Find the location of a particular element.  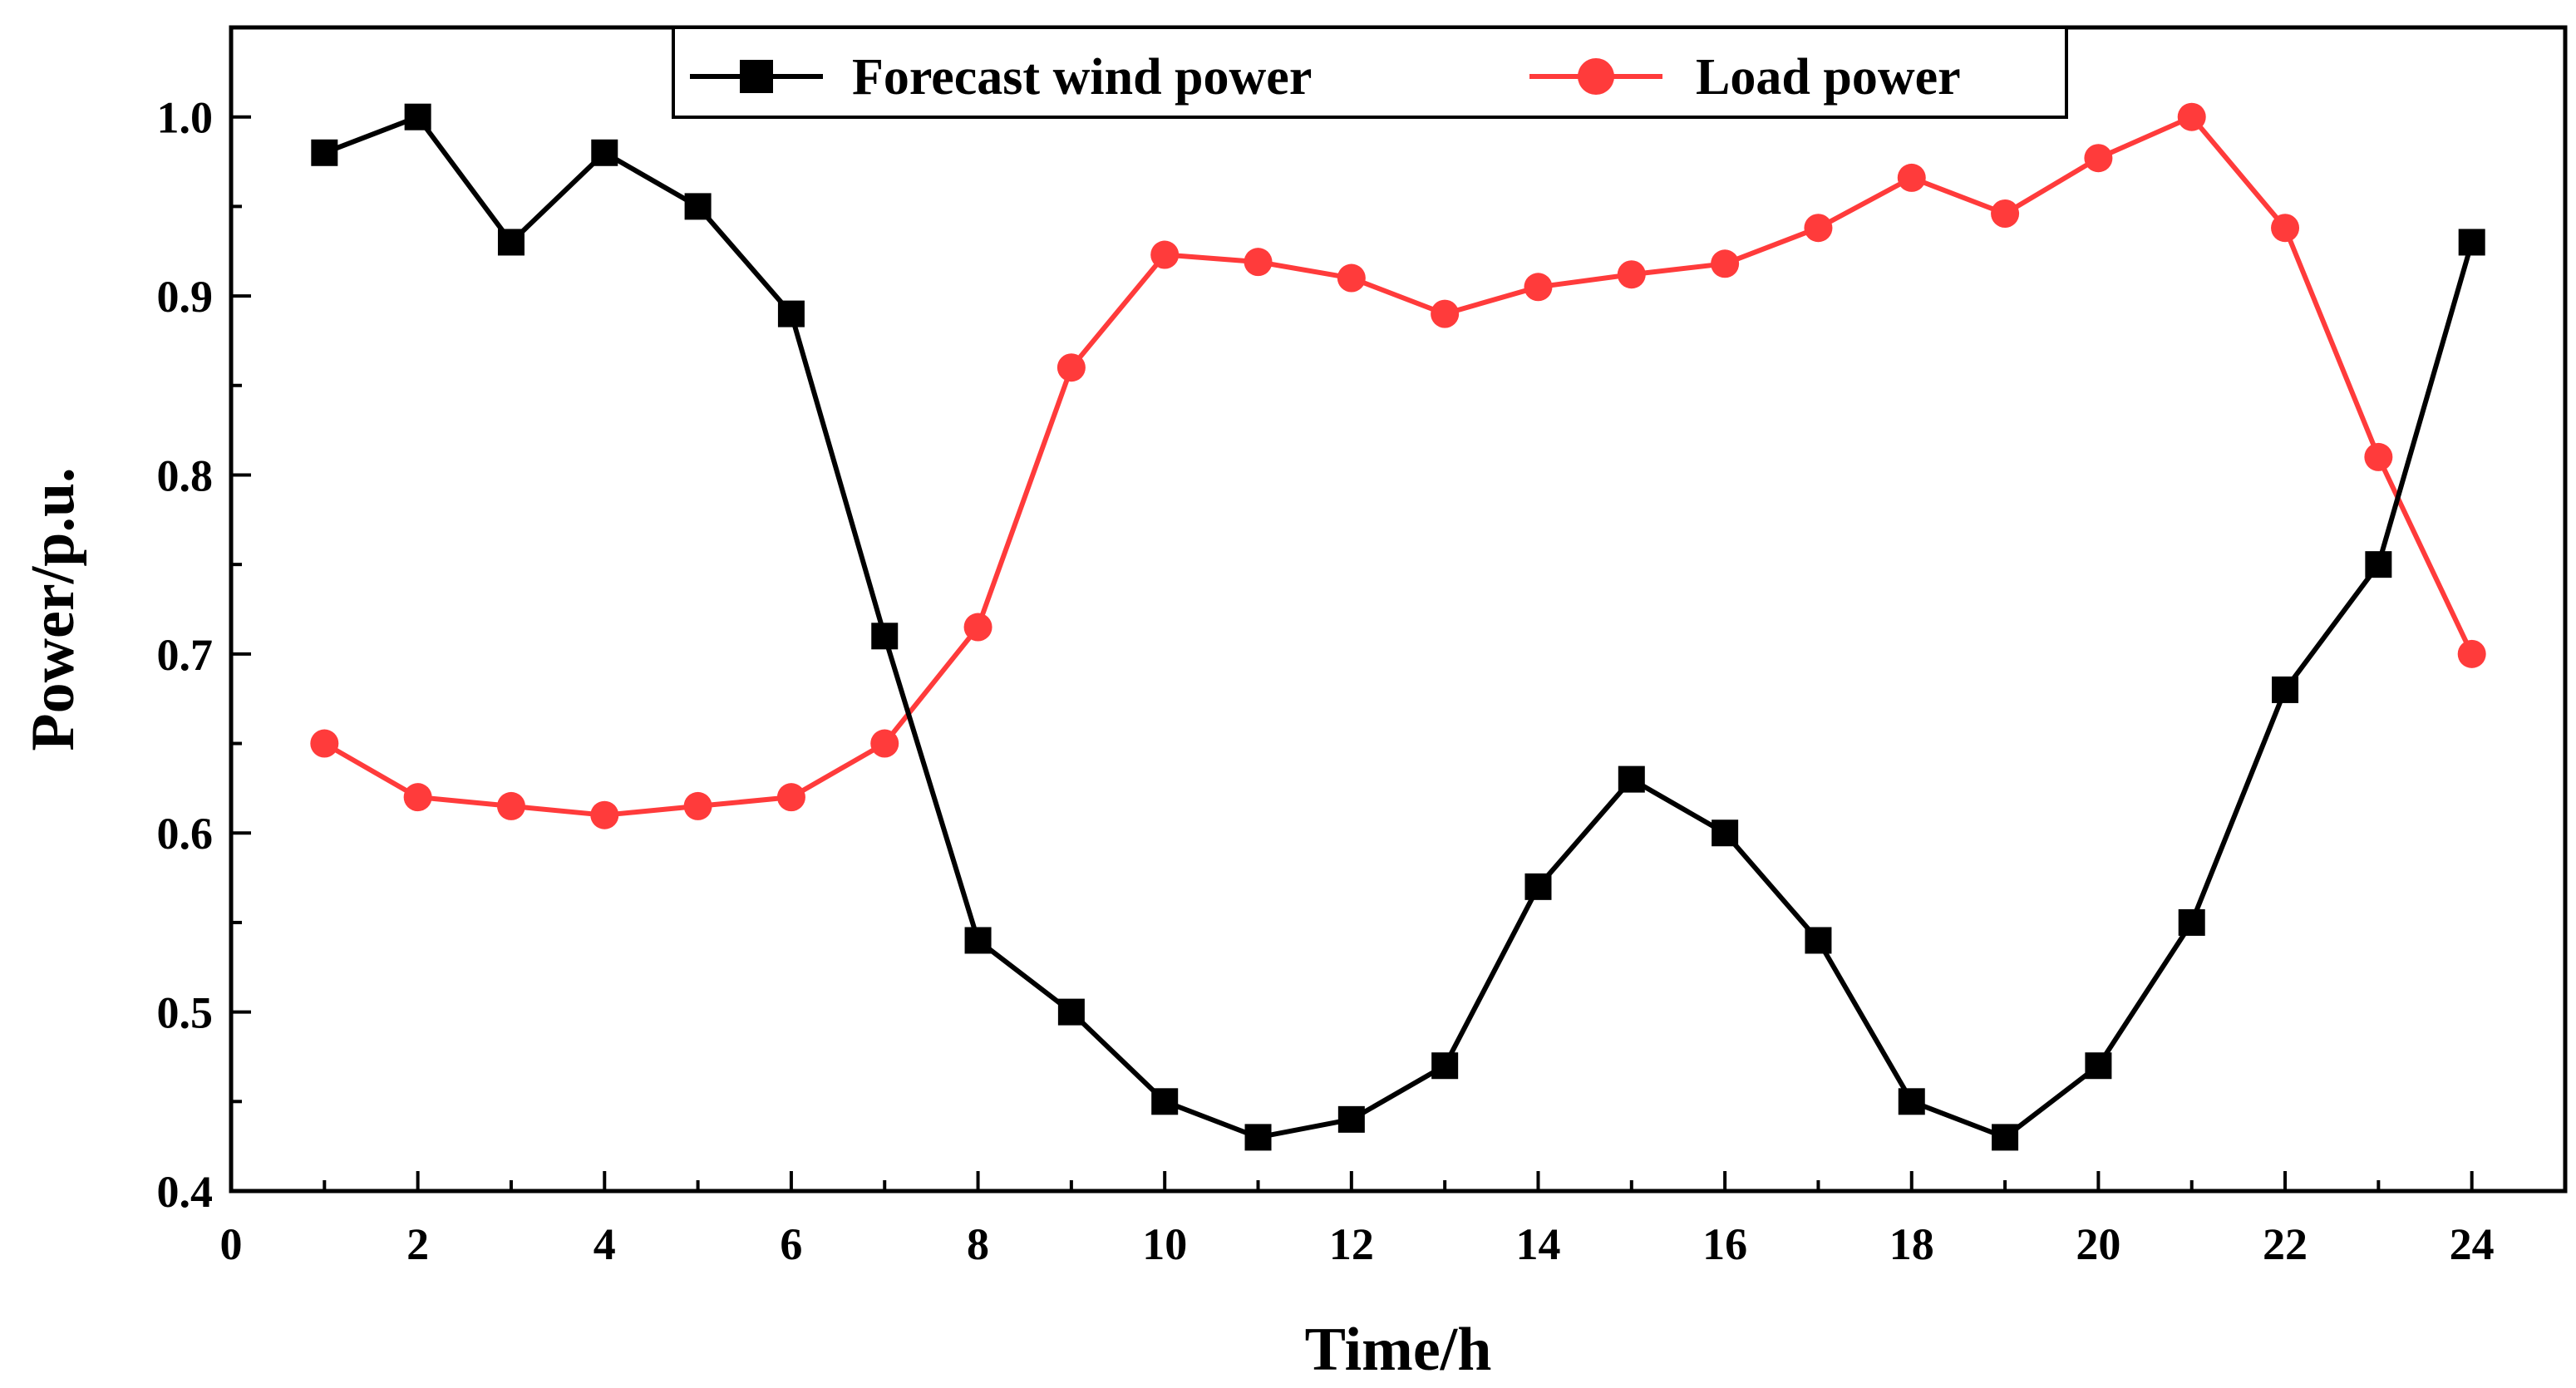

legend-label-wind: Forecast wind power is located at coordinates (1082, 77).